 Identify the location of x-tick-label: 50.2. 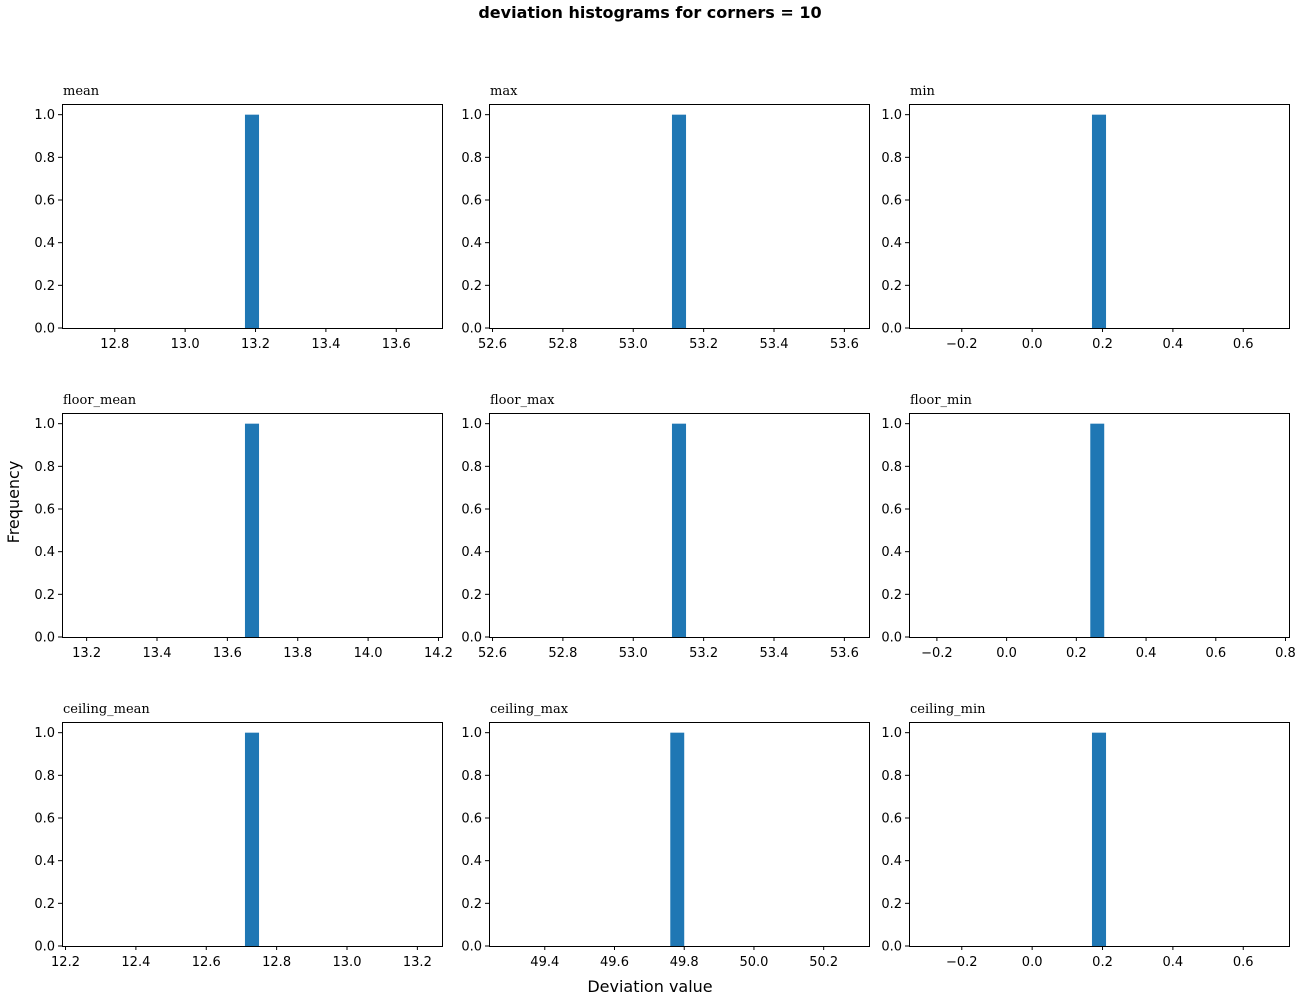
(823, 962).